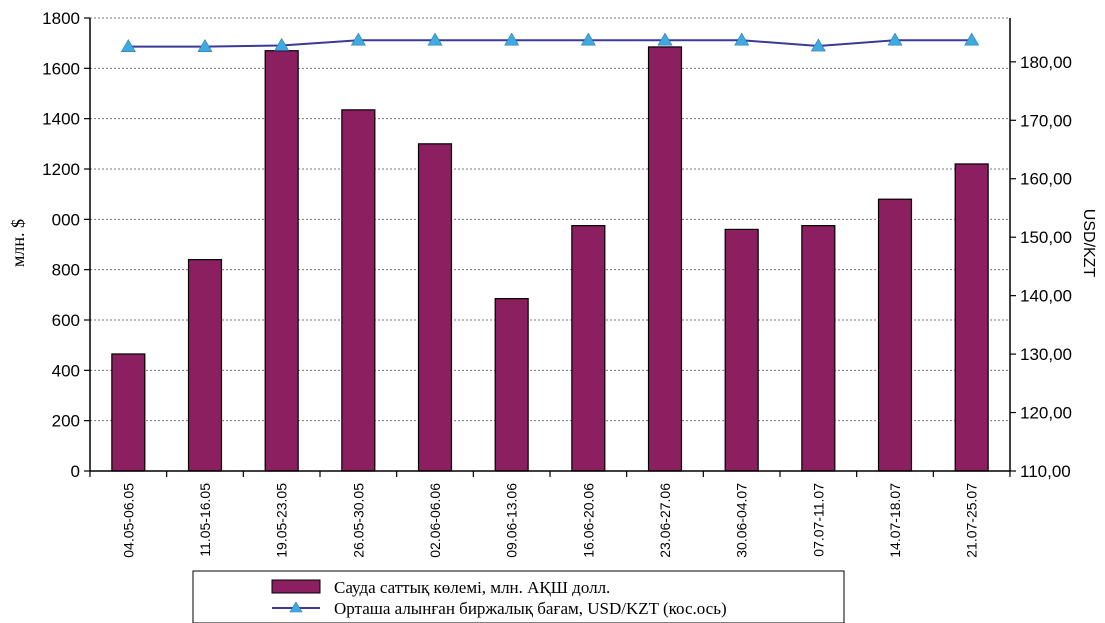  Describe the element at coordinates (205, 520) in the screenshot. I see `x-tick-label-1: 11.05-16.05` at that location.